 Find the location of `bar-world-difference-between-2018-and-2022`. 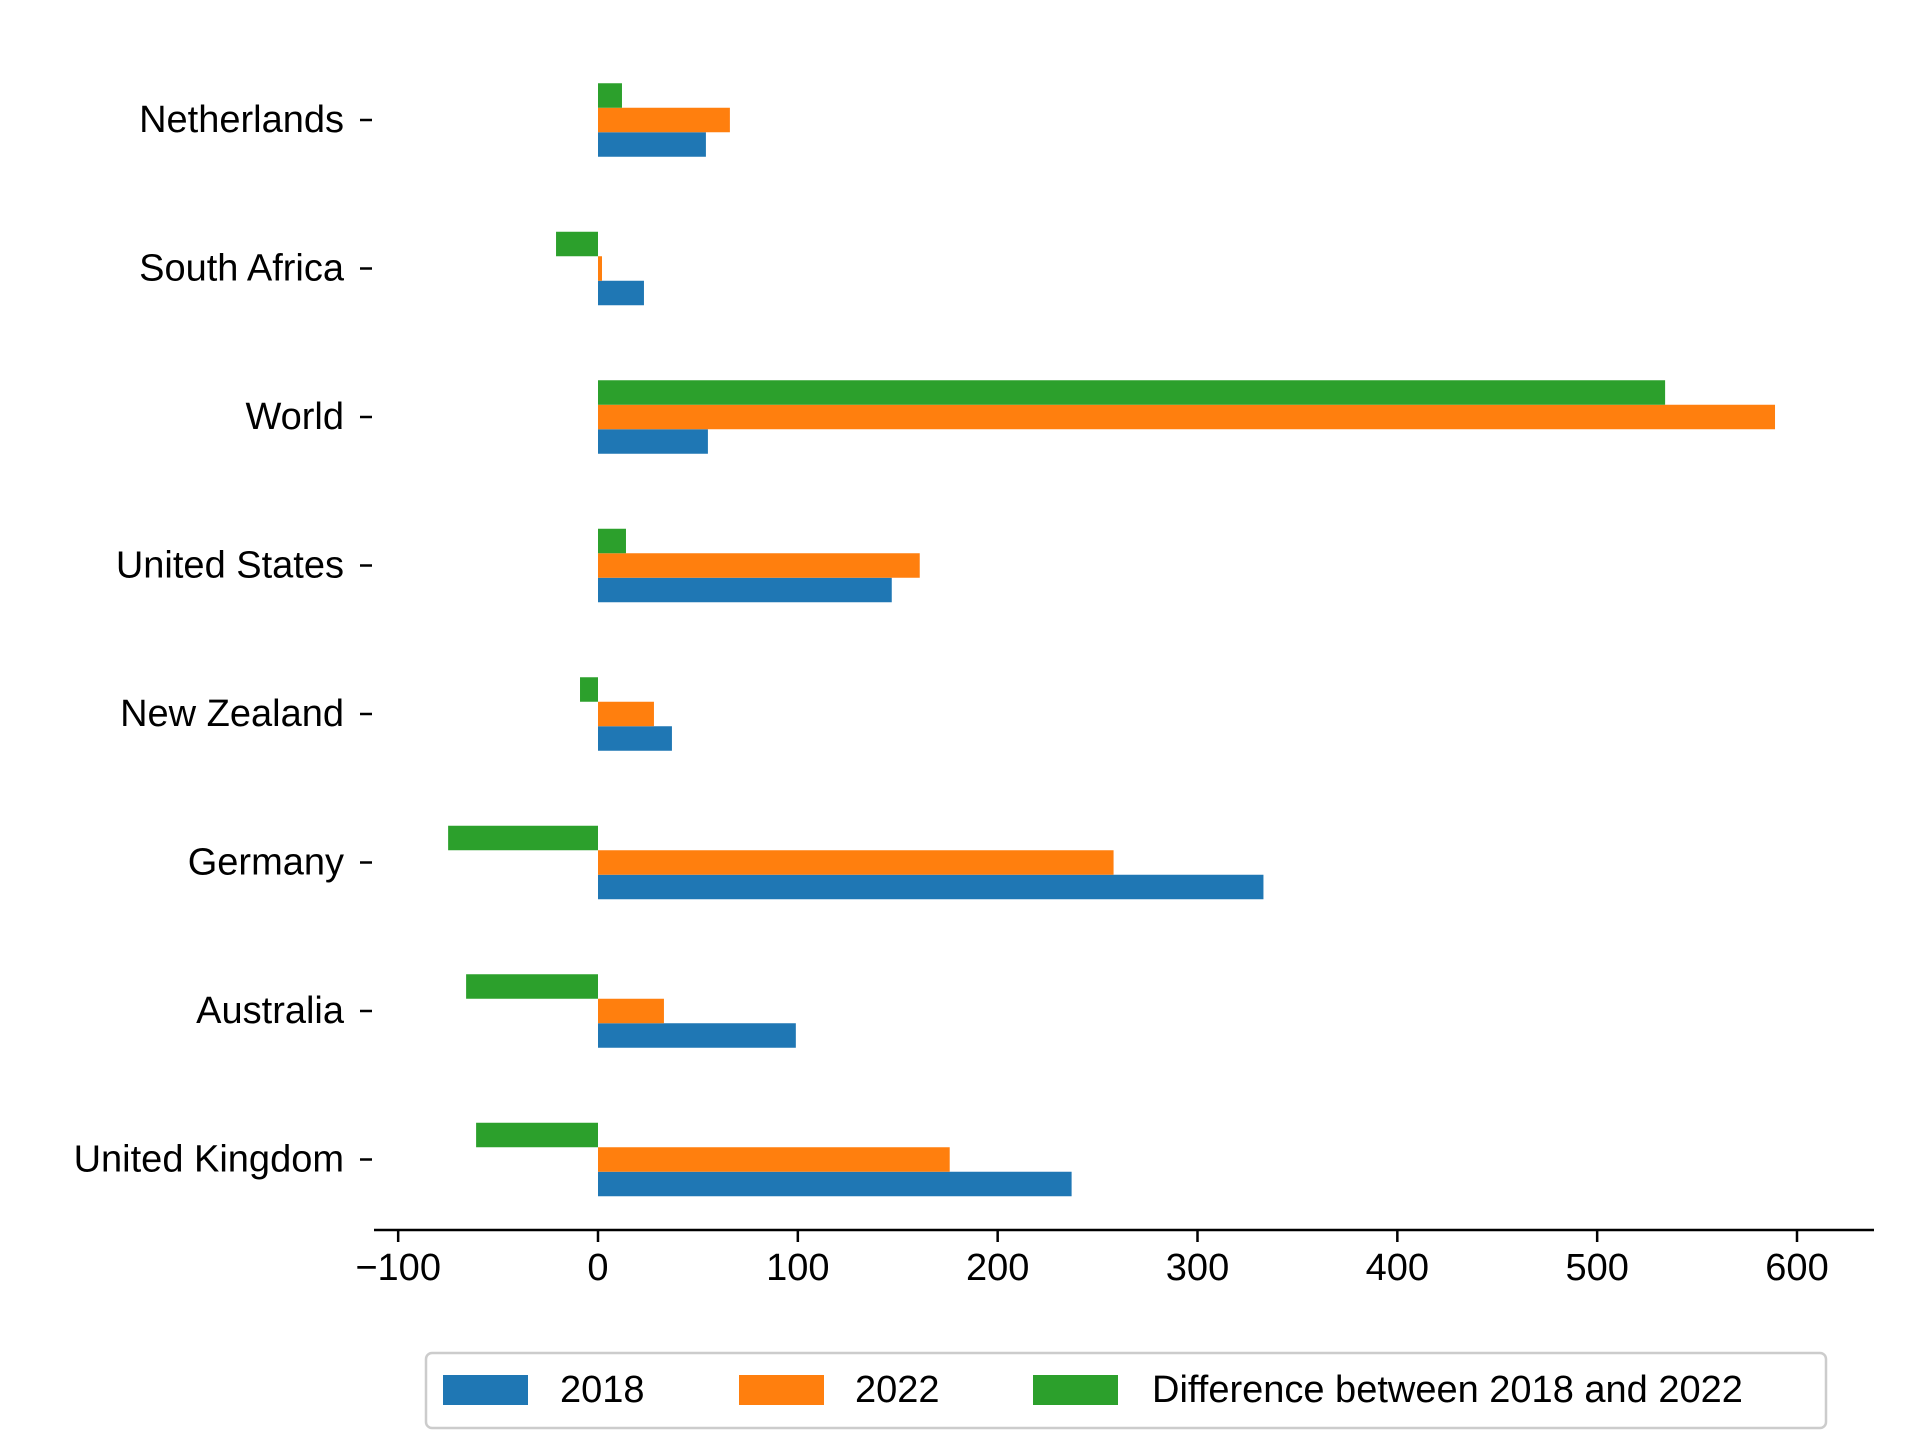

bar-world-difference-between-2018-and-2022 is located at coordinates (1132, 392).